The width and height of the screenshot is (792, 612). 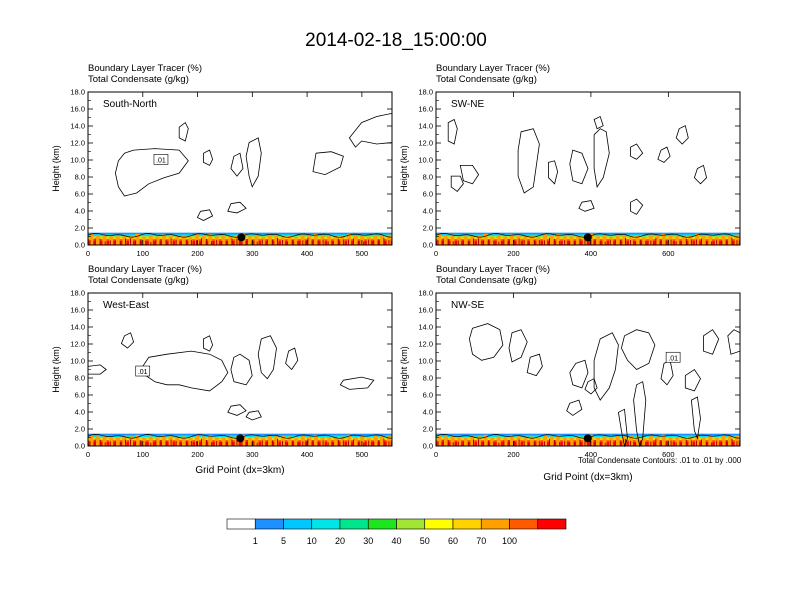 What do you see at coordinates (425, 541) in the screenshot?
I see `colorbar-label: 50` at bounding box center [425, 541].